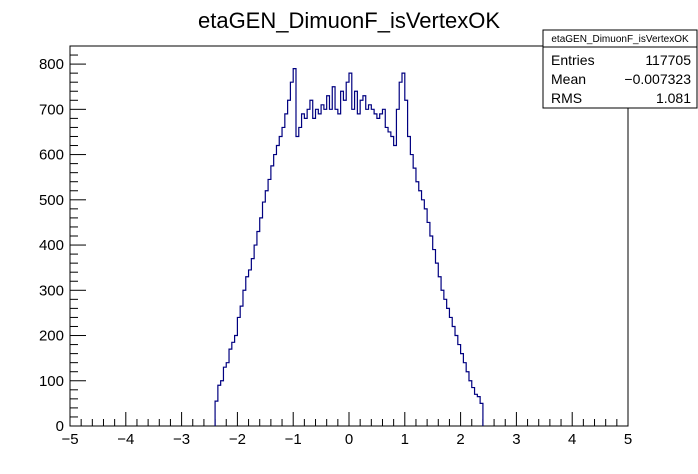 This screenshot has height=474, width=698. I want to click on chart-title: etaGEN_DimuonF_isVertexOK, so click(349, 20).